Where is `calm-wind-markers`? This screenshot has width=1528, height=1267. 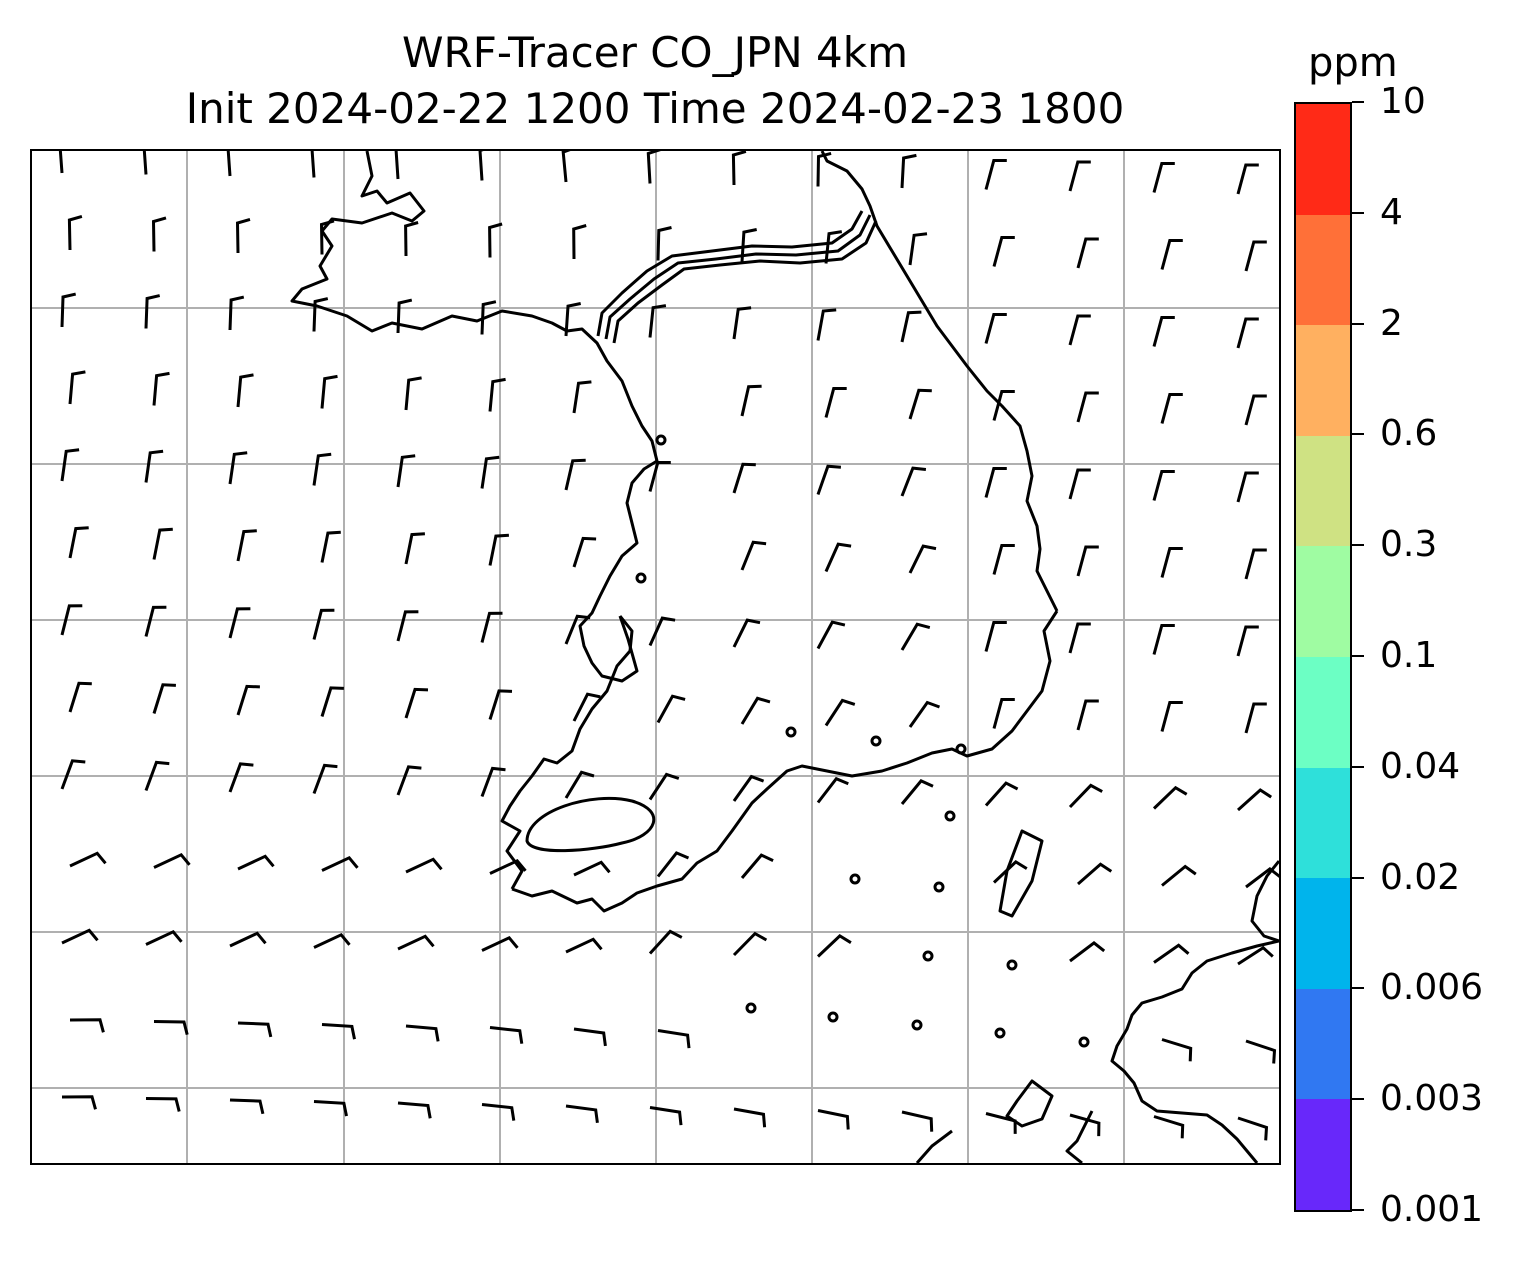
calm-wind-markers is located at coordinates (862, 741).